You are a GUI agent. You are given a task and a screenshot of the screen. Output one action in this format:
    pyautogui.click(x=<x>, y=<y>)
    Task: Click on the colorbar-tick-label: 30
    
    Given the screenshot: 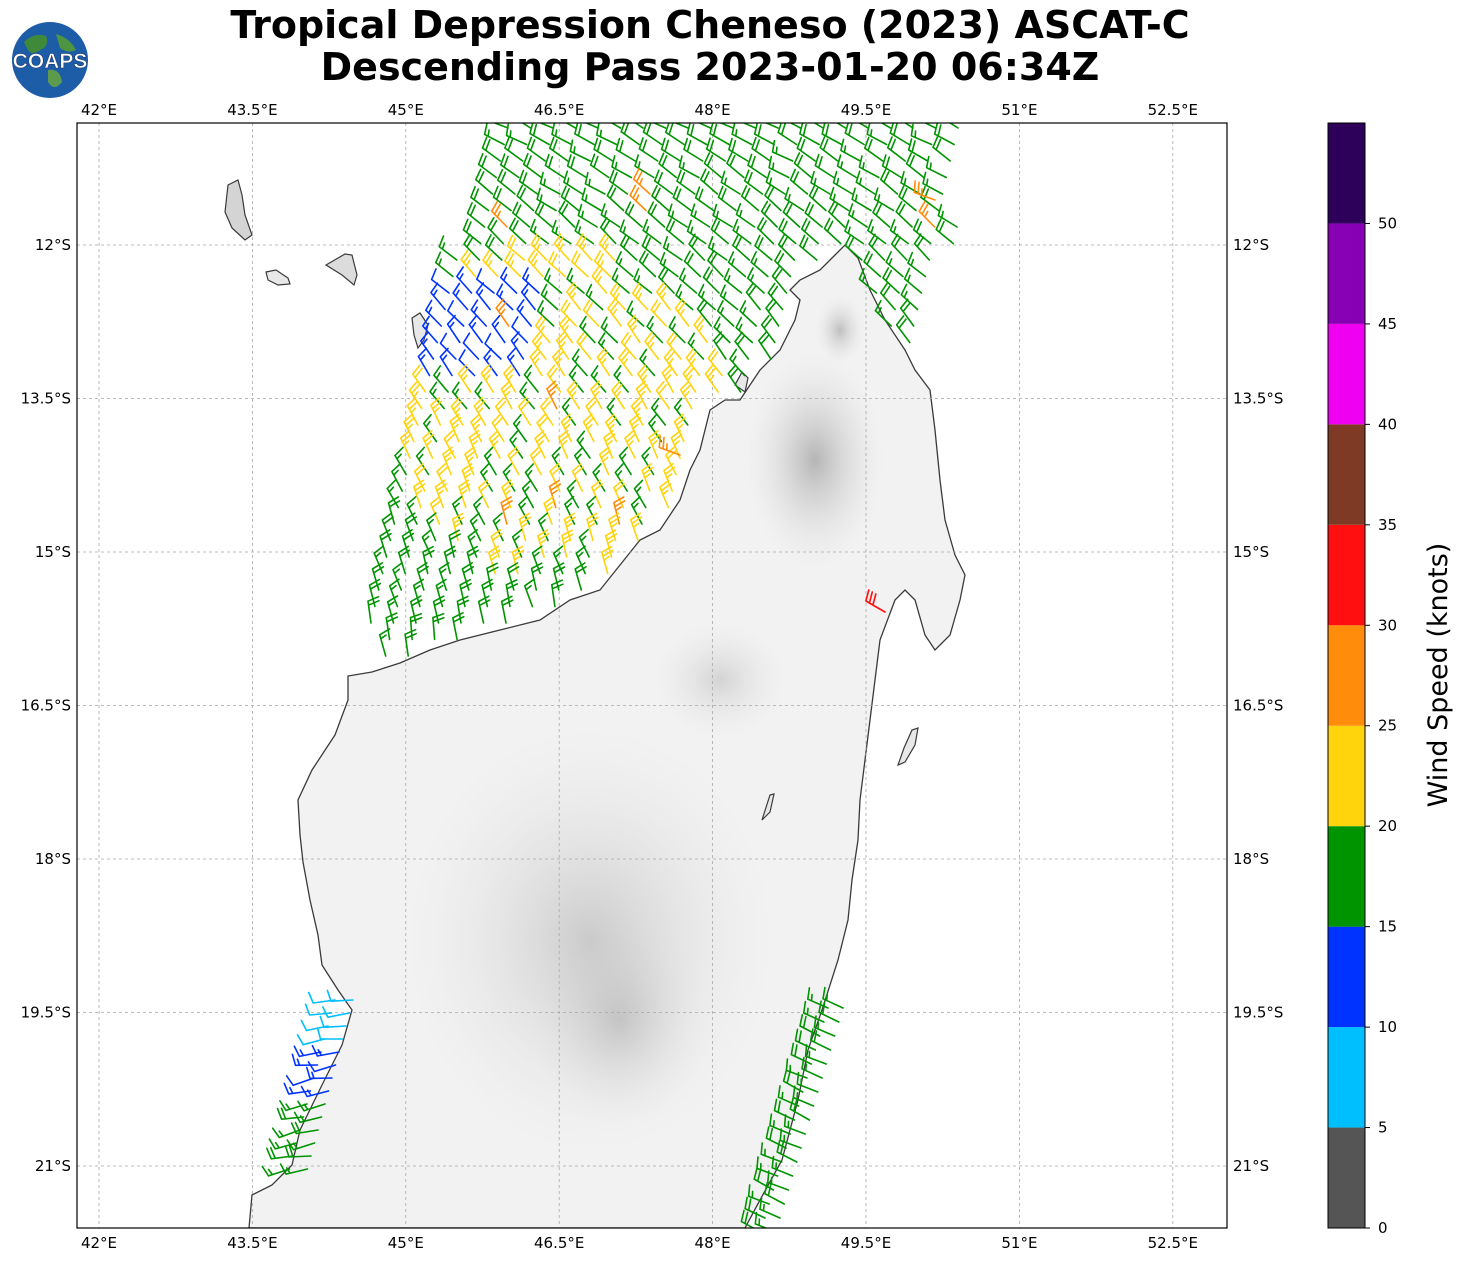 What is the action you would take?
    pyautogui.click(x=1387, y=625)
    